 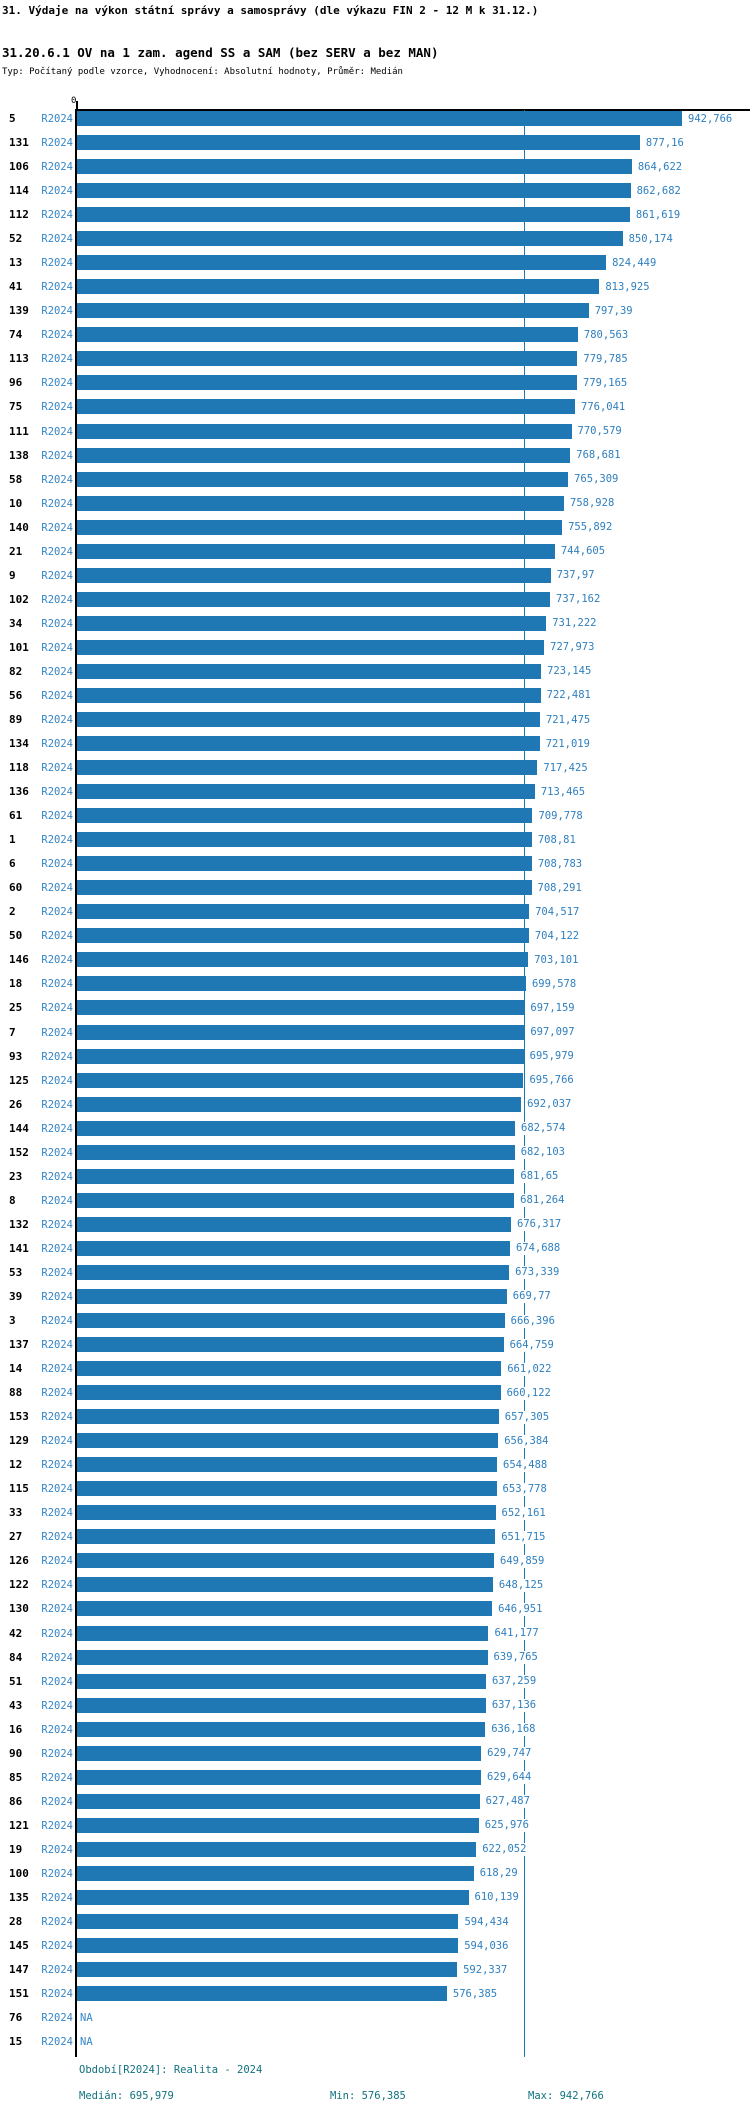 What do you see at coordinates (375, 555) in the screenshot?
I see `bar-row-21: 21 R2024 744,605` at bounding box center [375, 555].